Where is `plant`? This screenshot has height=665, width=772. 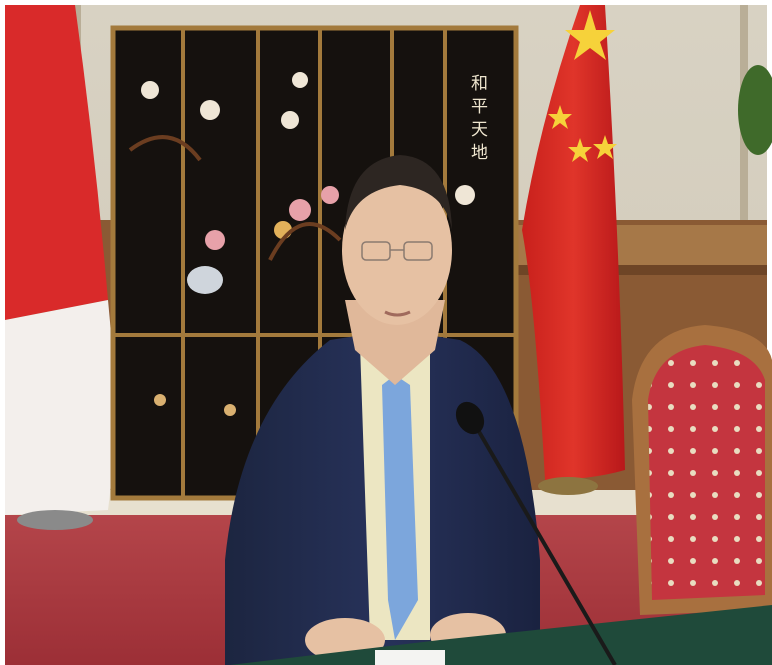 plant is located at coordinates (755, 110).